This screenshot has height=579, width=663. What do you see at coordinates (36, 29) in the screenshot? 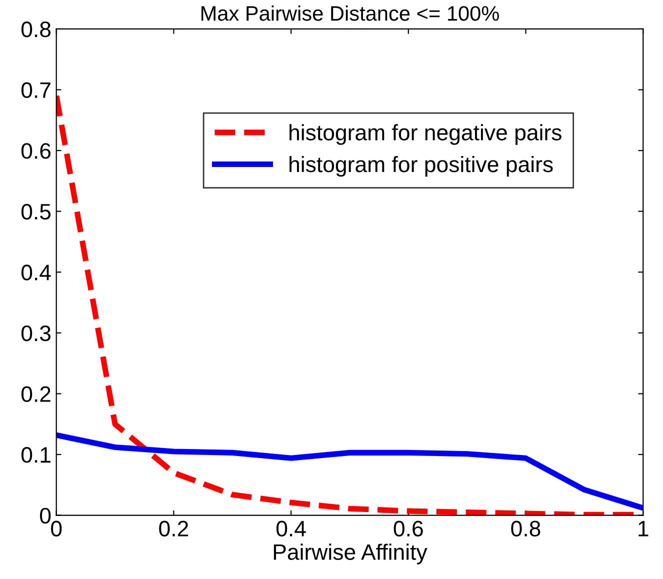
I see `y-tick-label: 0.8` at bounding box center [36, 29].